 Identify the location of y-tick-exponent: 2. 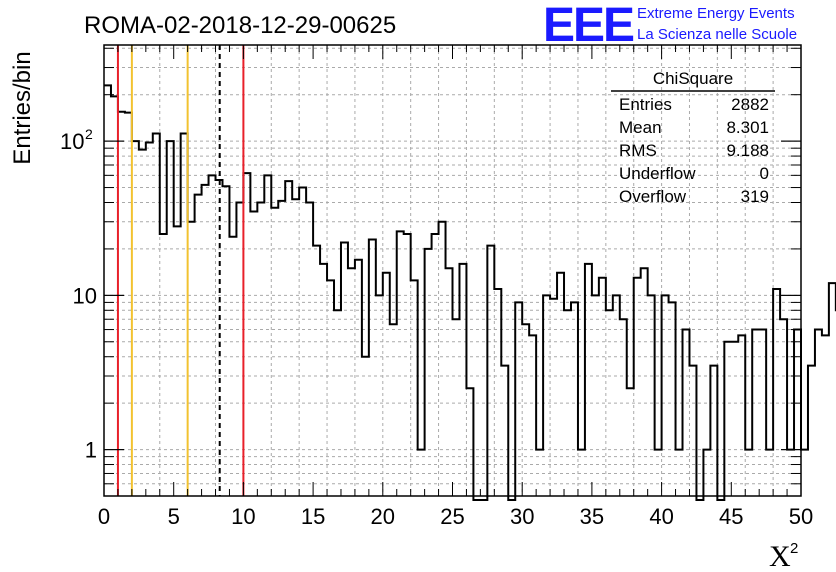
(89, 134).